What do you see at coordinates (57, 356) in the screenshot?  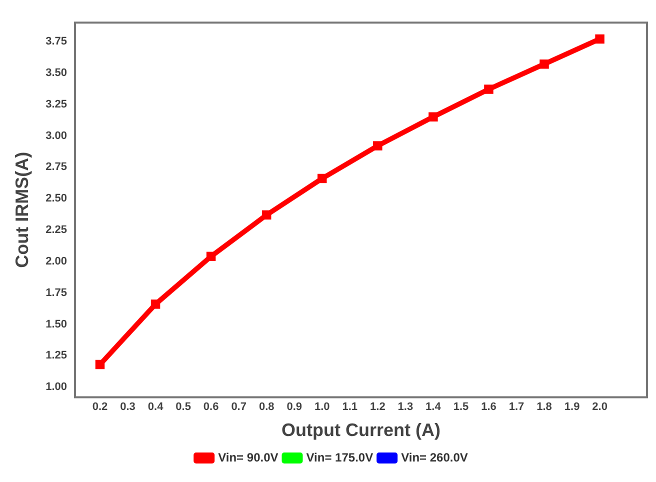 I see `y-tick-label: 1.25` at bounding box center [57, 356].